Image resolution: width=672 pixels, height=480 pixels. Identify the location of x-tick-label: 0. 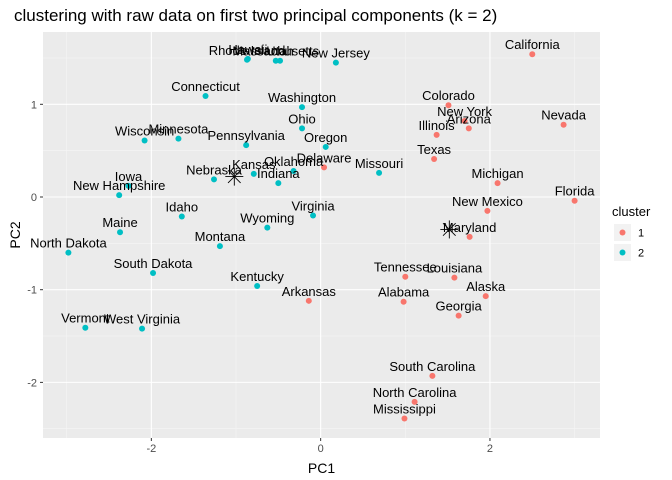
(321, 449).